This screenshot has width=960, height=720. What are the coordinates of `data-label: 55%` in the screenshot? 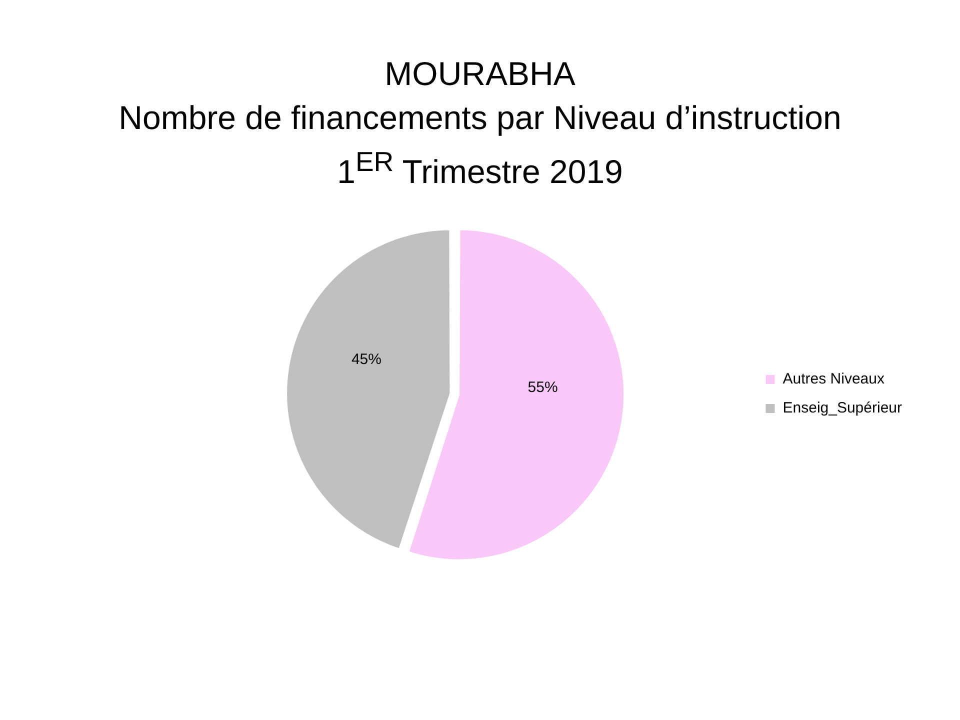 It's located at (543, 387).